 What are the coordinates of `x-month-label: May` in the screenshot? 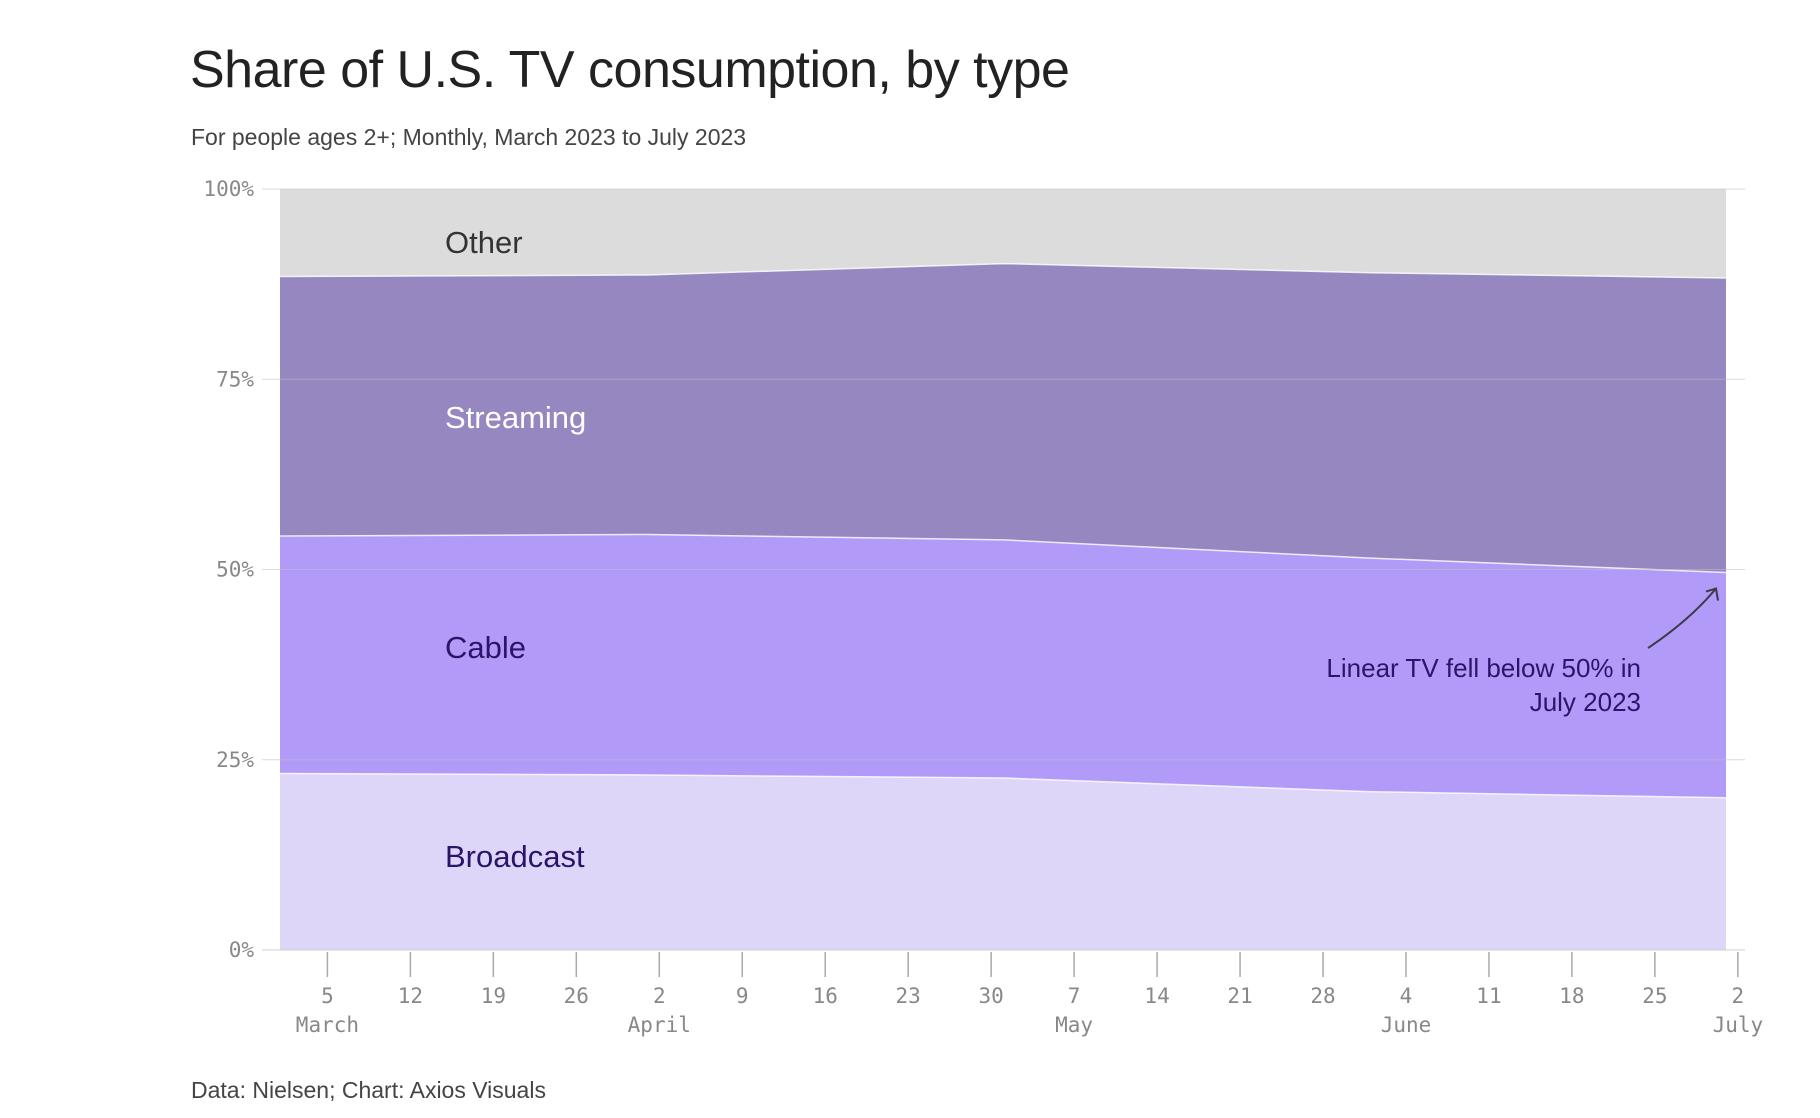 It's located at (1074, 1025).